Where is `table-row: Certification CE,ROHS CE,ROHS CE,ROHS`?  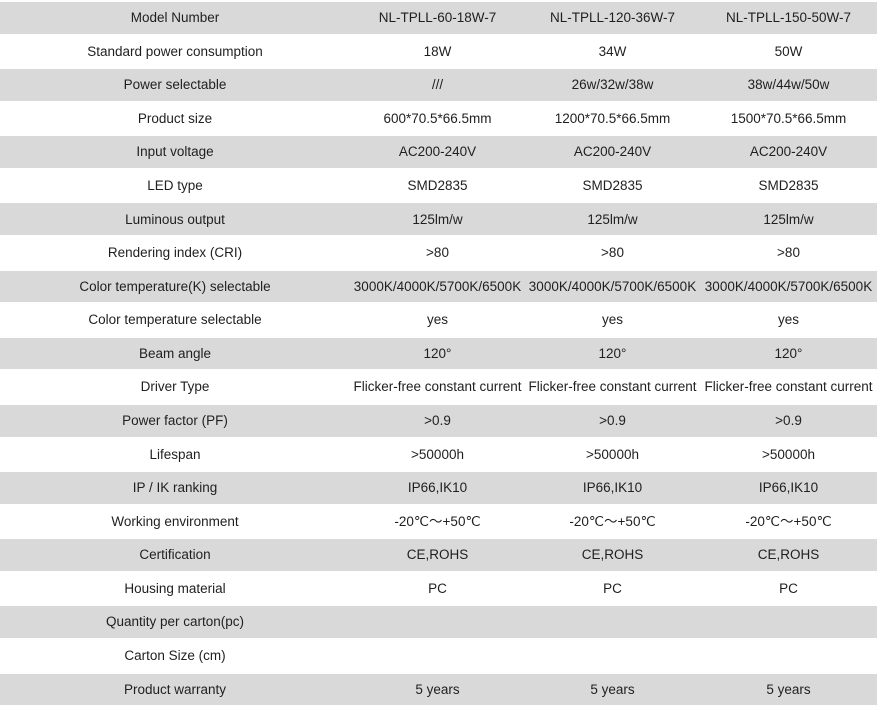
table-row: Certification CE,ROHS CE,ROHS CE,ROHS is located at coordinates (438, 555).